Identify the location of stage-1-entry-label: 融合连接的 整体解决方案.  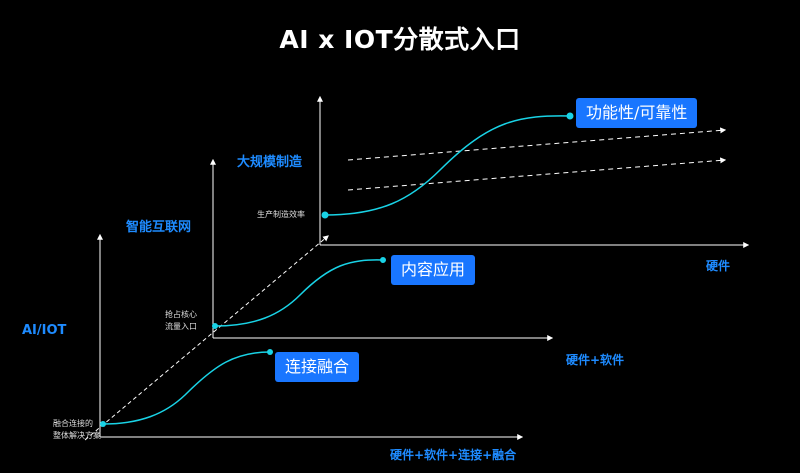
(77, 430).